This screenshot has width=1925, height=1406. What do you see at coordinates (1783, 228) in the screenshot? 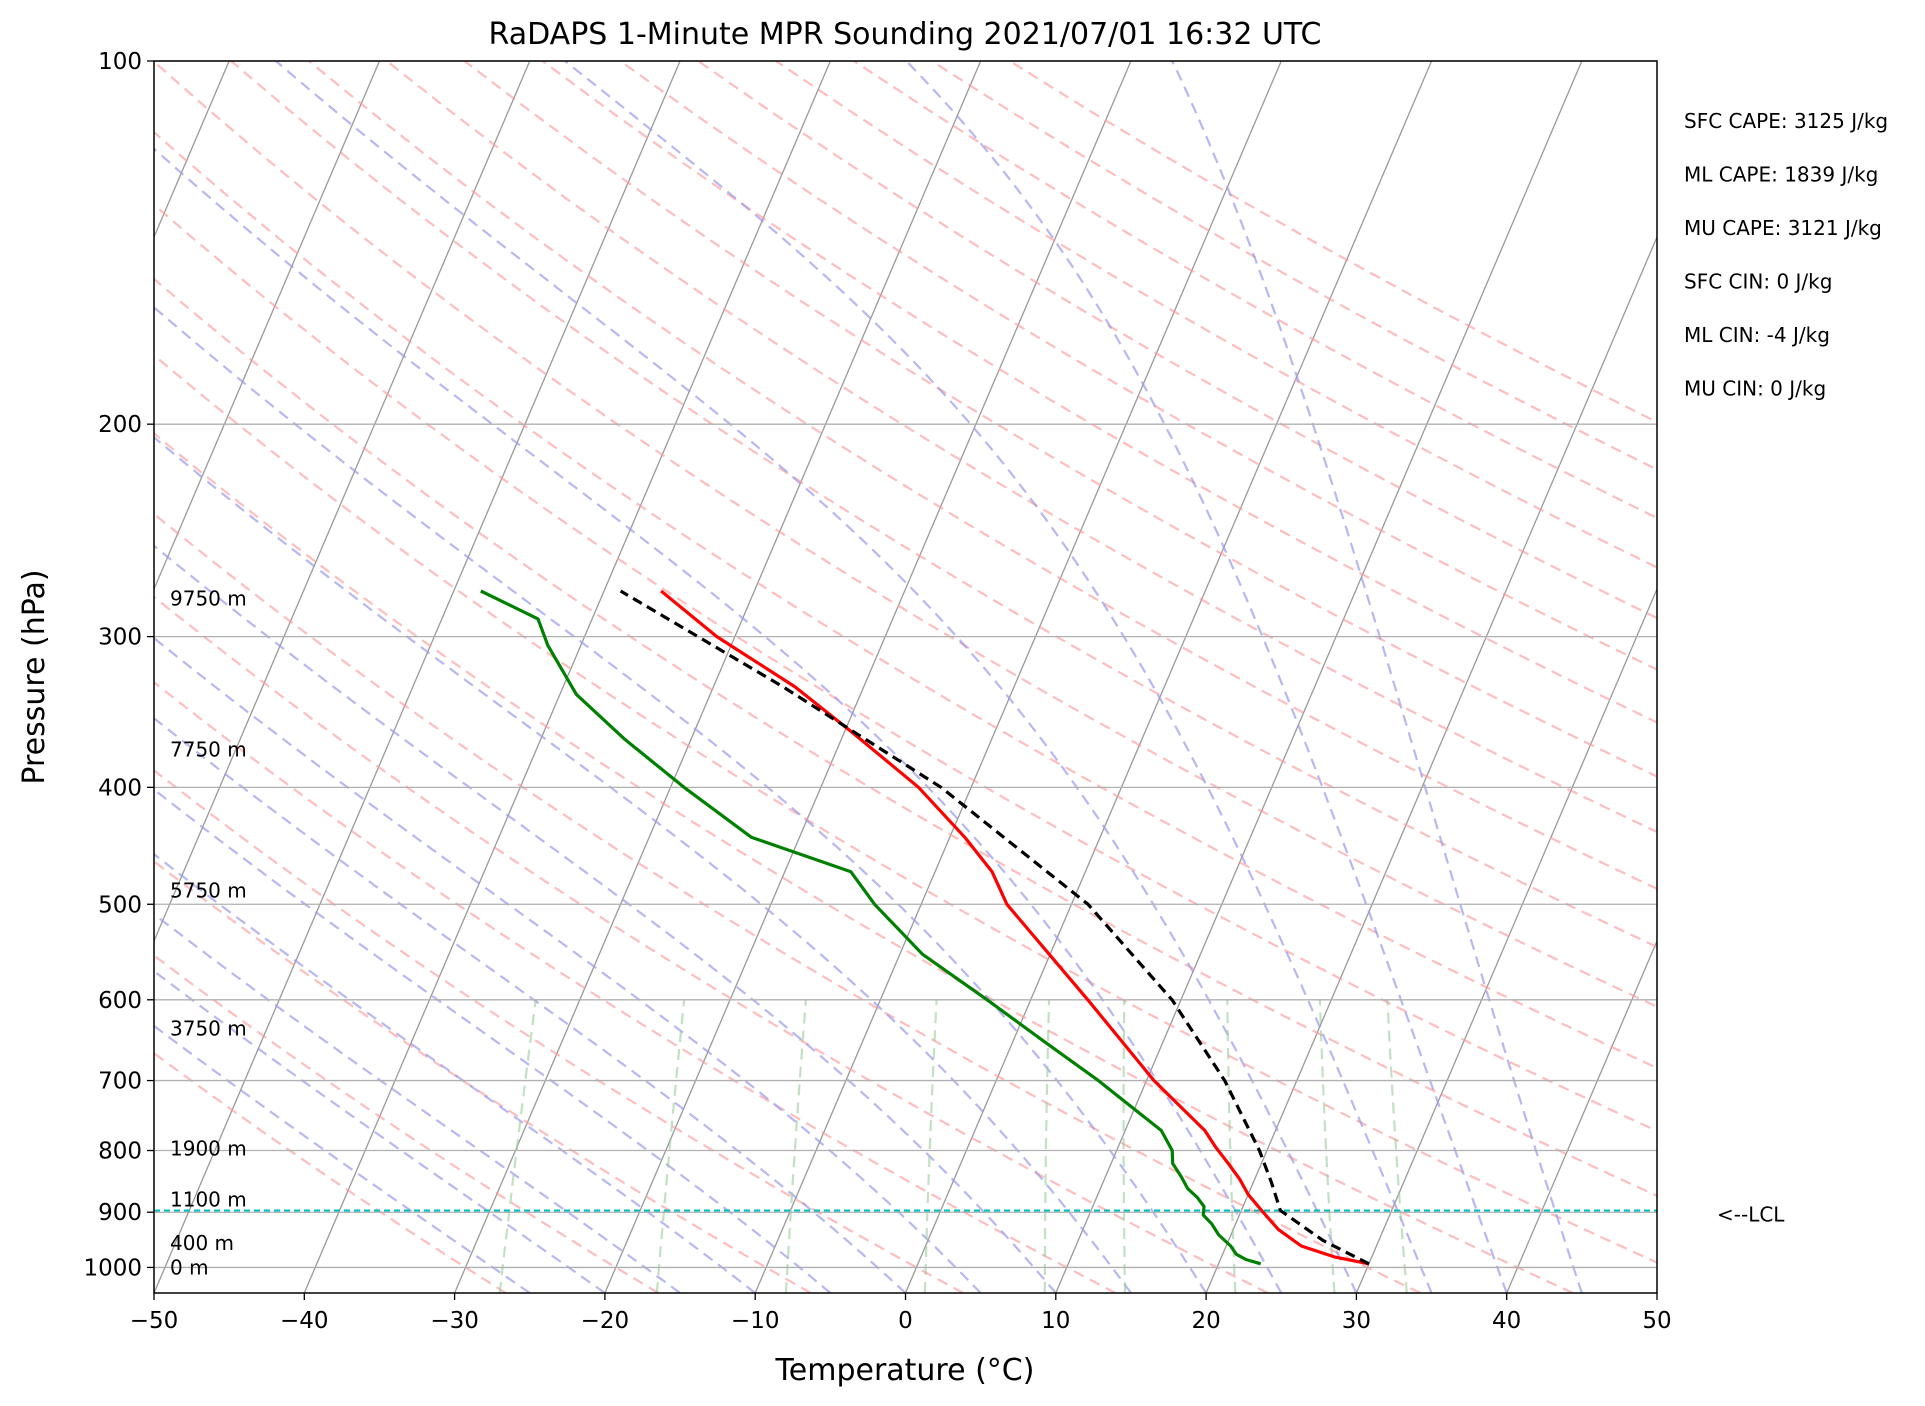
I see `stability-index-label: MU CAPE: 3121 J/kg` at bounding box center [1783, 228].